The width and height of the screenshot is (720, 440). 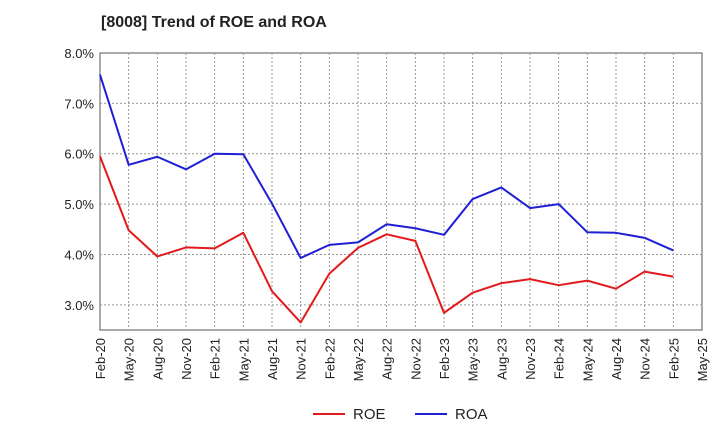 I want to click on y-tick-label: 4.0%, so click(x=79, y=254).